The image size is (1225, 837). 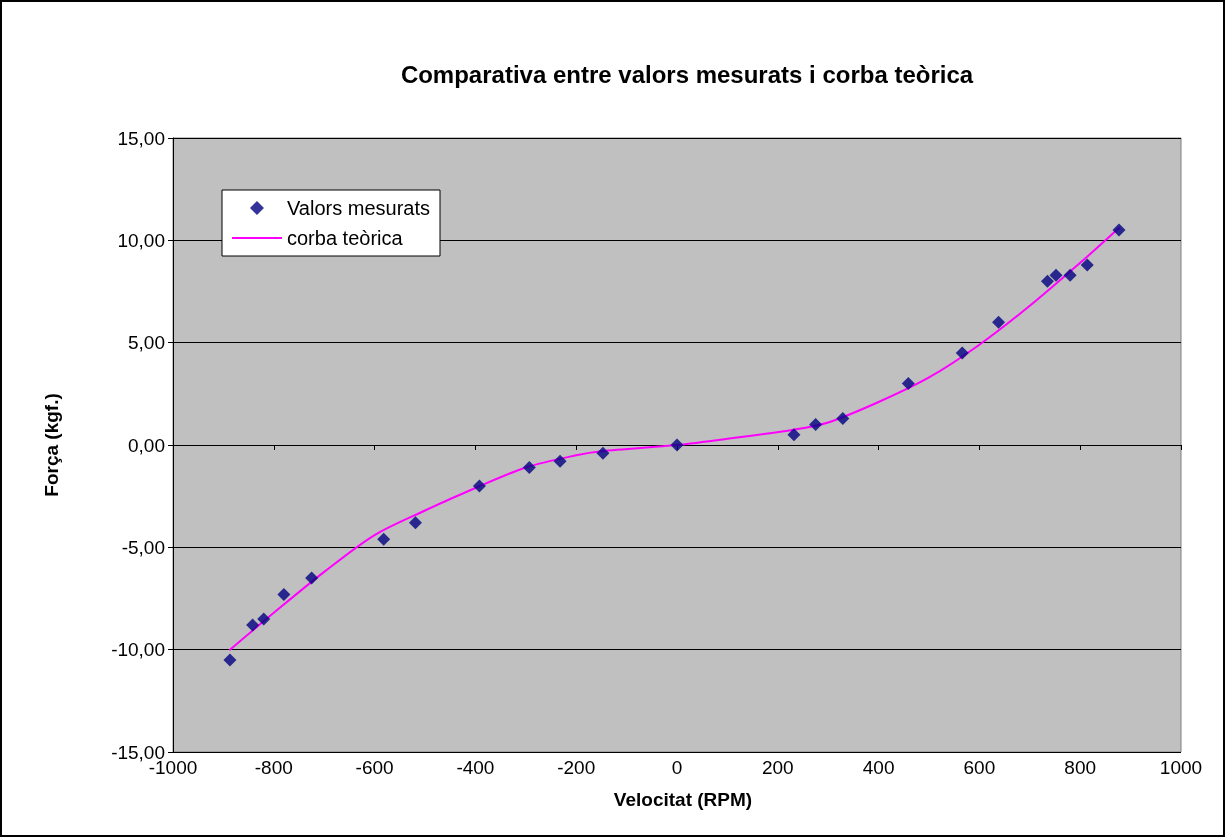 What do you see at coordinates (374, 767) in the screenshot?
I see `x-tick-label: -600` at bounding box center [374, 767].